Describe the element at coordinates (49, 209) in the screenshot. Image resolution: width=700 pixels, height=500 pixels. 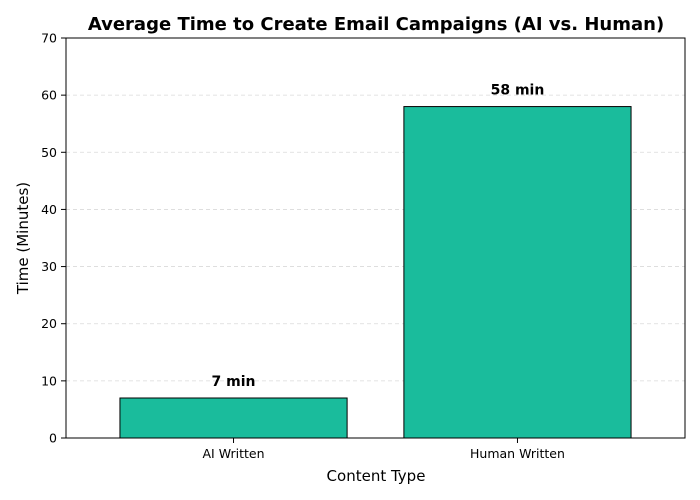
I see `y-tick-label: 40` at that location.